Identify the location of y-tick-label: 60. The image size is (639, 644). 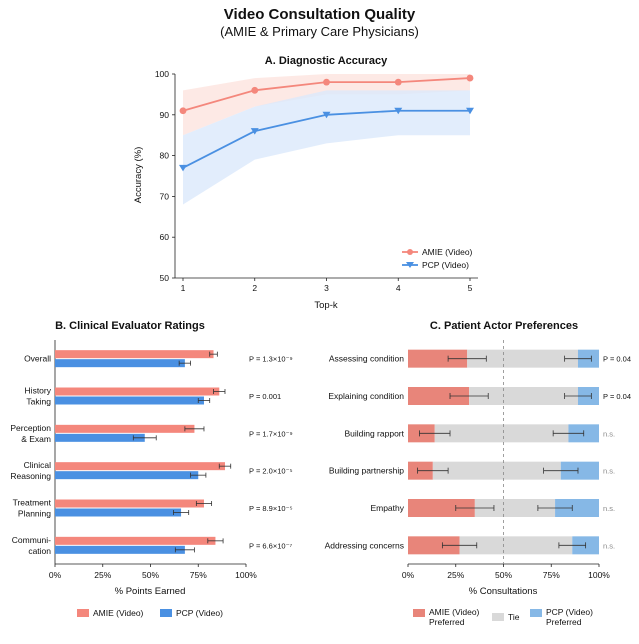
(165, 237).